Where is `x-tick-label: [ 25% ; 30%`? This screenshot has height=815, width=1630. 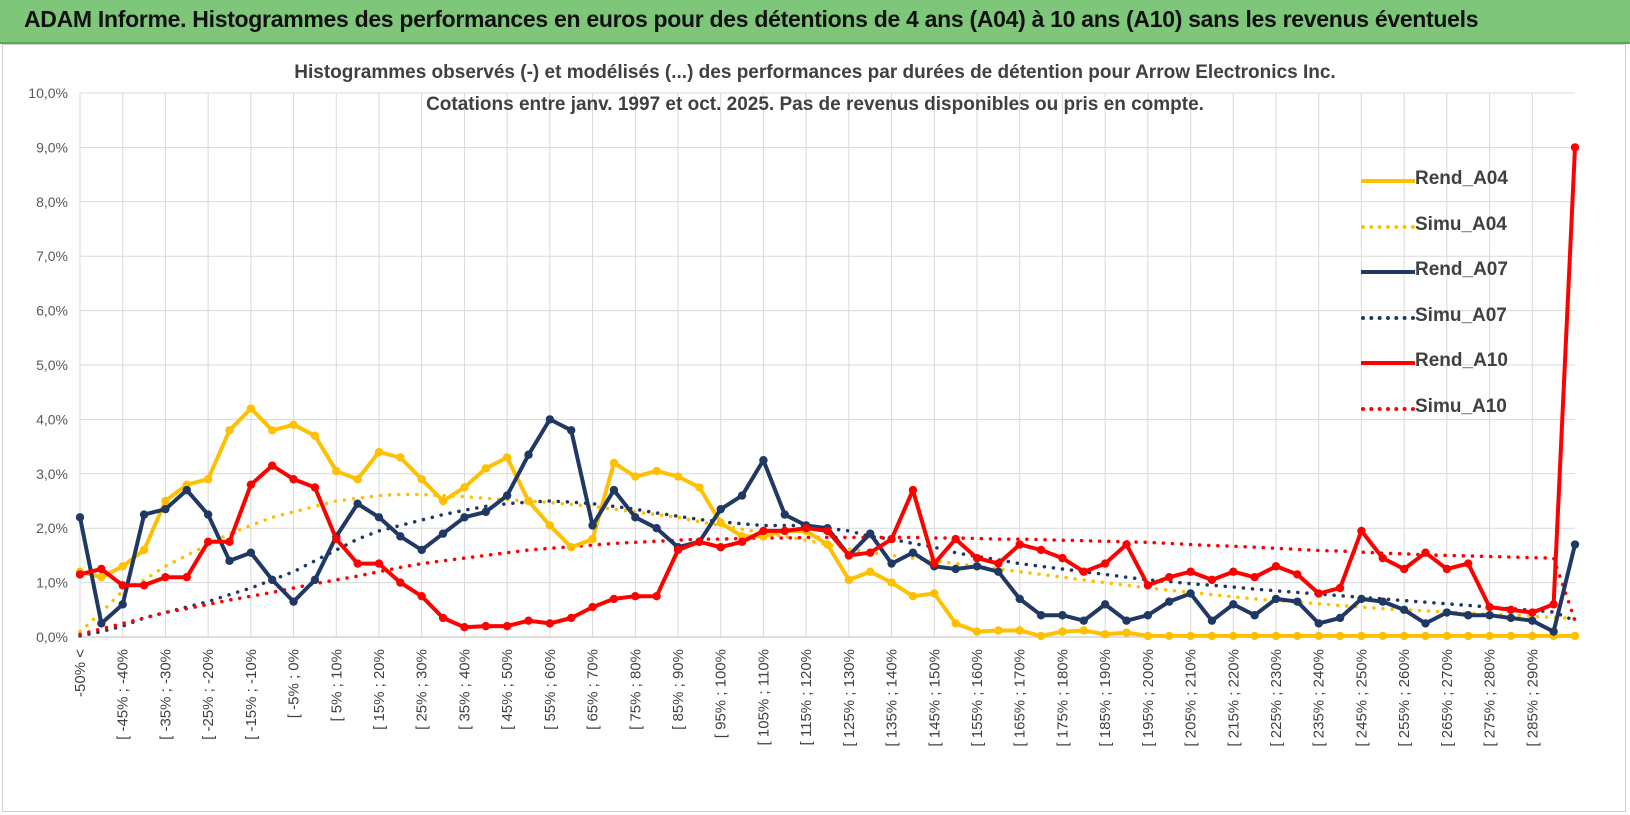
x-tick-label: [ 25% ; 30% is located at coordinates (422, 689).